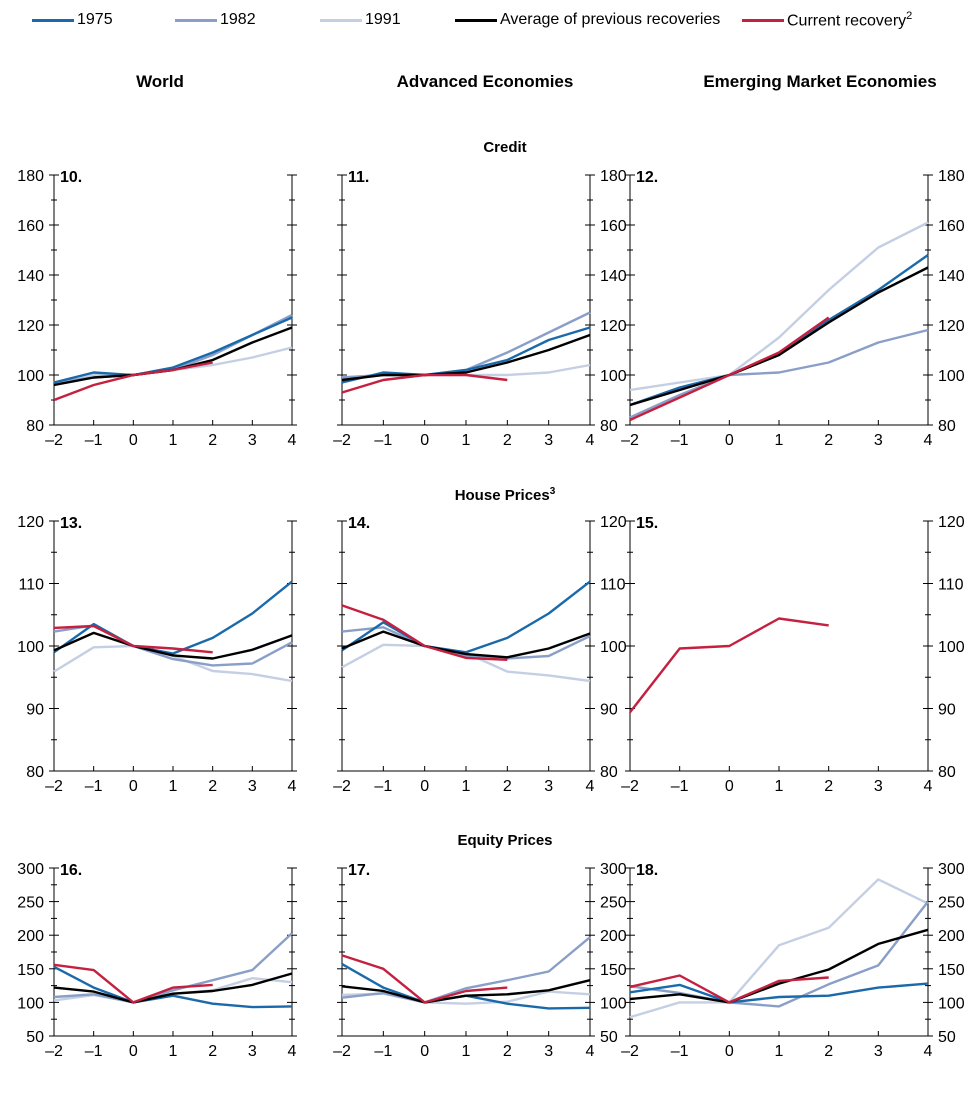 This screenshot has height=1119, width=972. Describe the element at coordinates (505, 495) in the screenshot. I see `row-title-house-prices: House Prices3` at that location.